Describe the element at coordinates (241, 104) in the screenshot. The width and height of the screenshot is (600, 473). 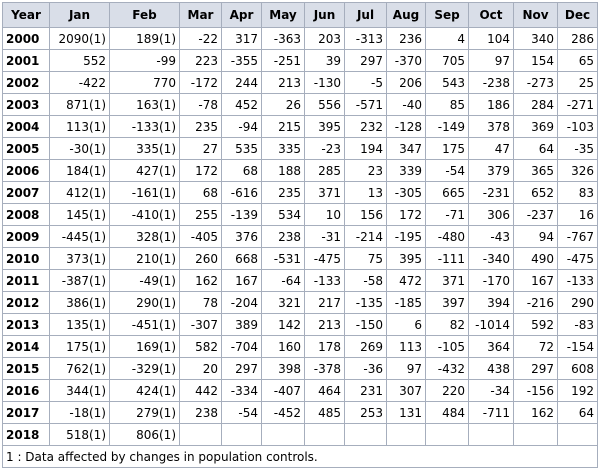
I see `value-cell: 452` at that location.